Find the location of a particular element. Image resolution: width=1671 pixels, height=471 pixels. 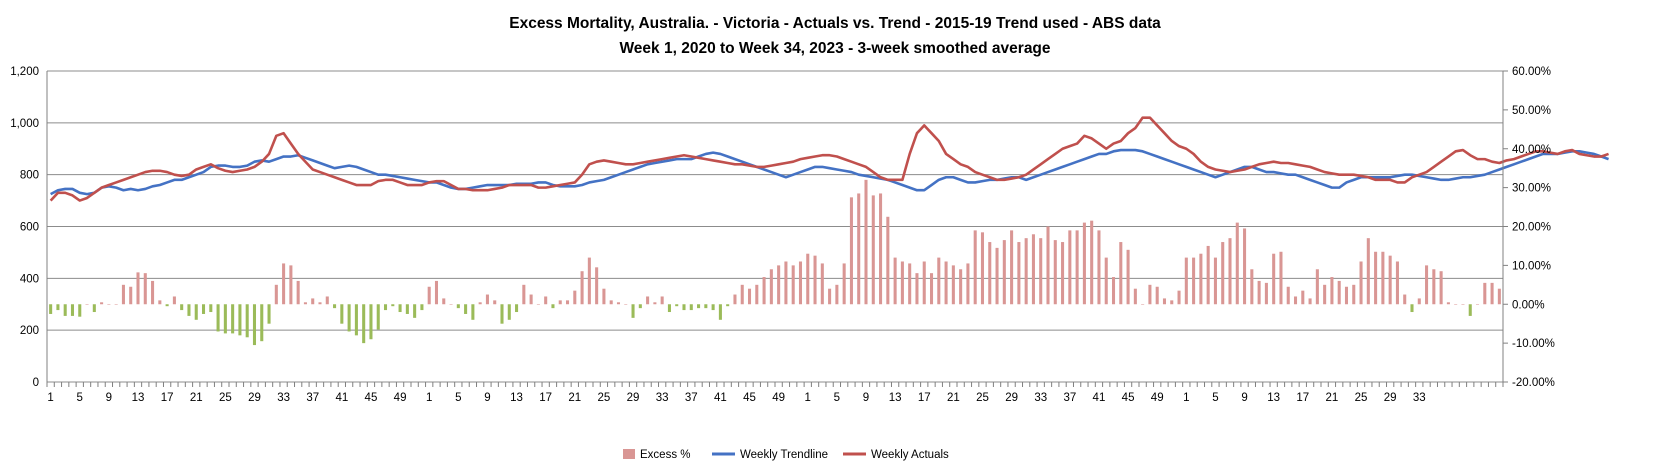

y-left-tick-label: 600 is located at coordinates (29, 228).